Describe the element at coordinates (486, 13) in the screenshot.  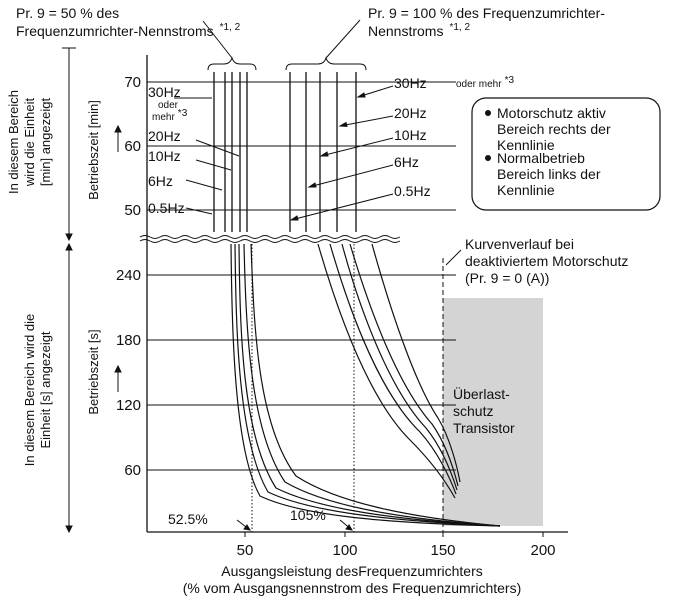
I see `top-right-label-line1: Pr. 9 = 100 % des Frequenzumrichter-` at that location.